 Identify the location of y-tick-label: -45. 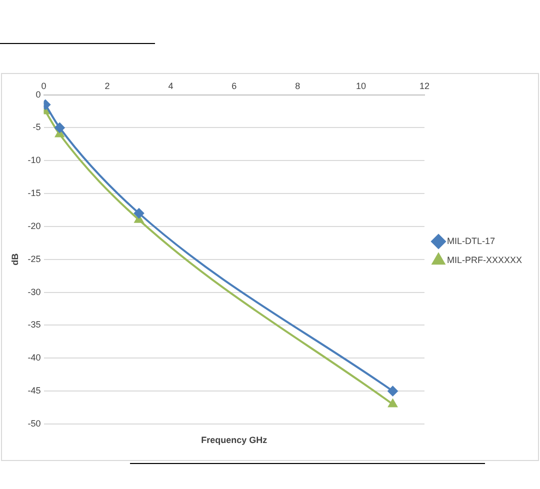
(34, 391).